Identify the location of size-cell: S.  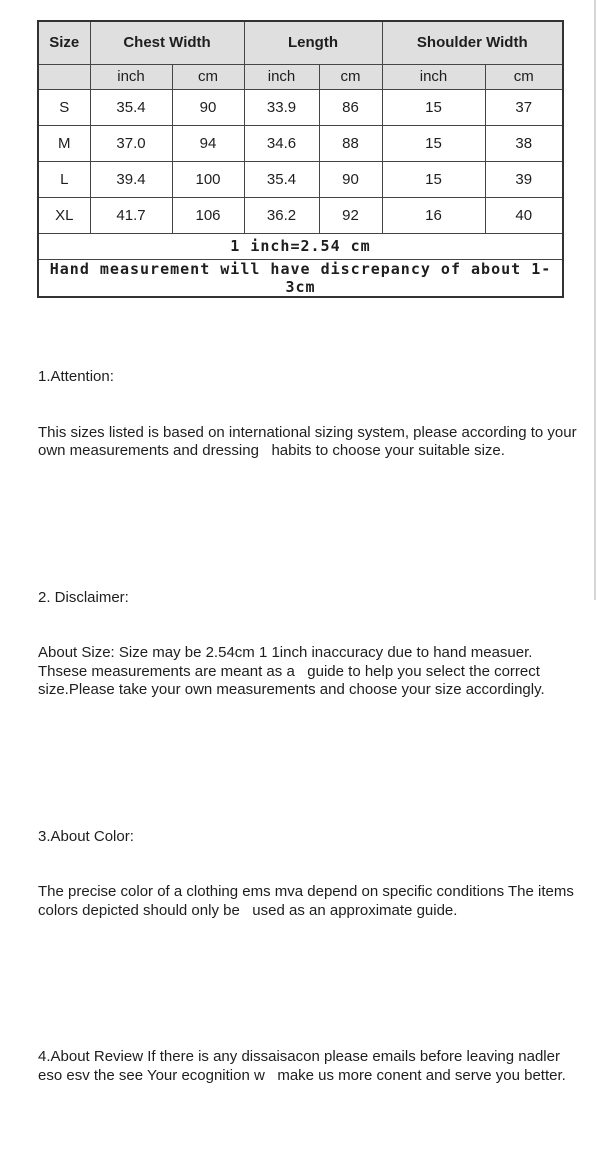
(64, 107).